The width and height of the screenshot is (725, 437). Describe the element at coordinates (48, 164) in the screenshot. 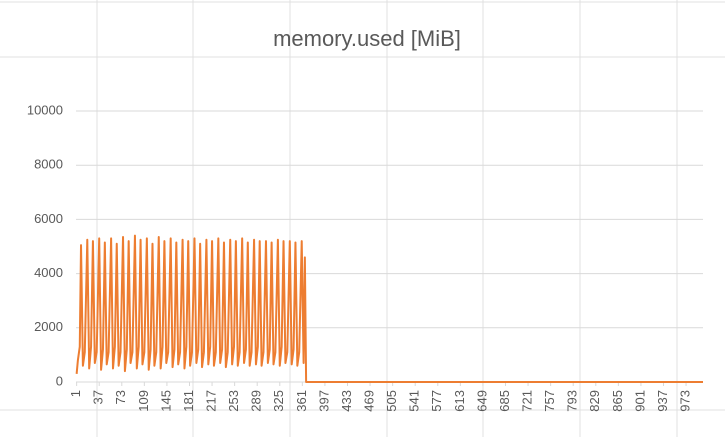

I see `y-tick-label: 8000` at that location.